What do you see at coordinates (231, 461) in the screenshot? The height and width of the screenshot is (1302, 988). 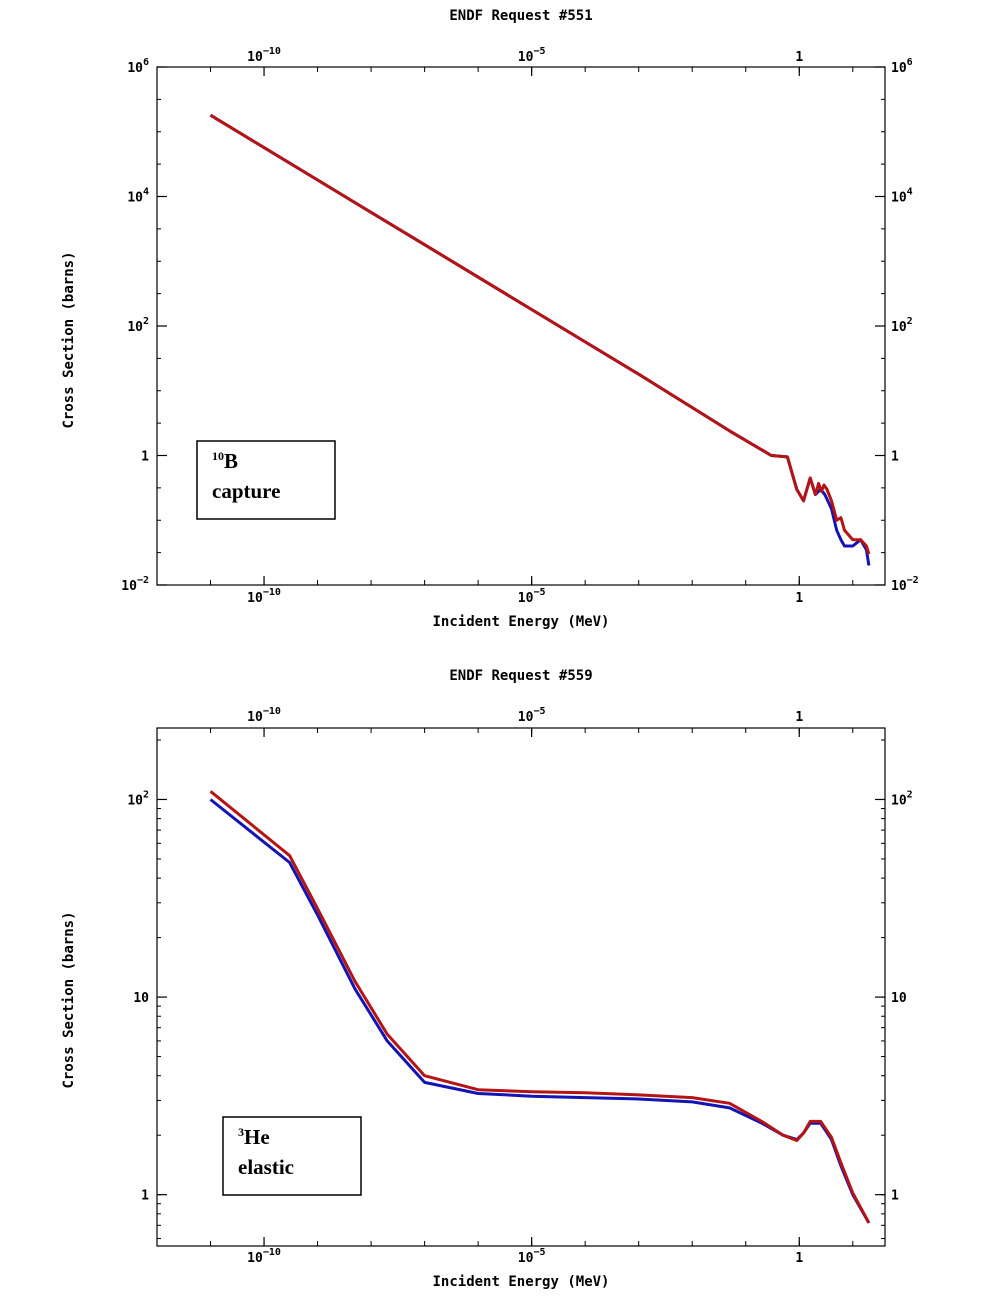 I see `annotation-element: B` at bounding box center [231, 461].